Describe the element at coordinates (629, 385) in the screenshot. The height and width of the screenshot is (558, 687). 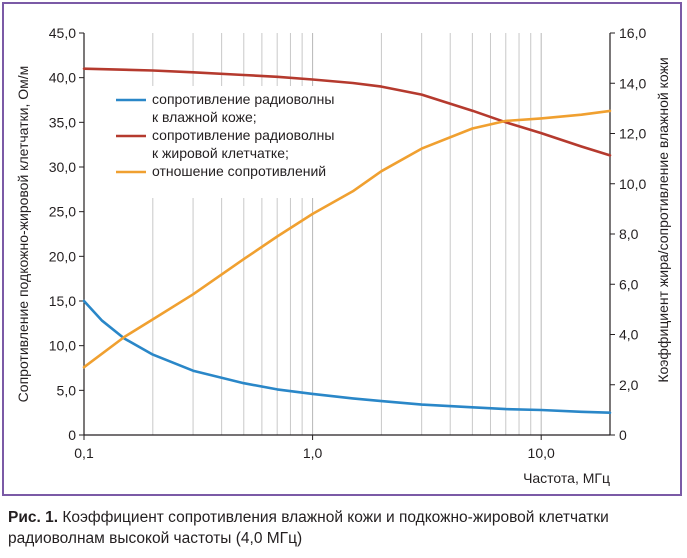
I see `y-right-tick-label: 2,0` at that location.